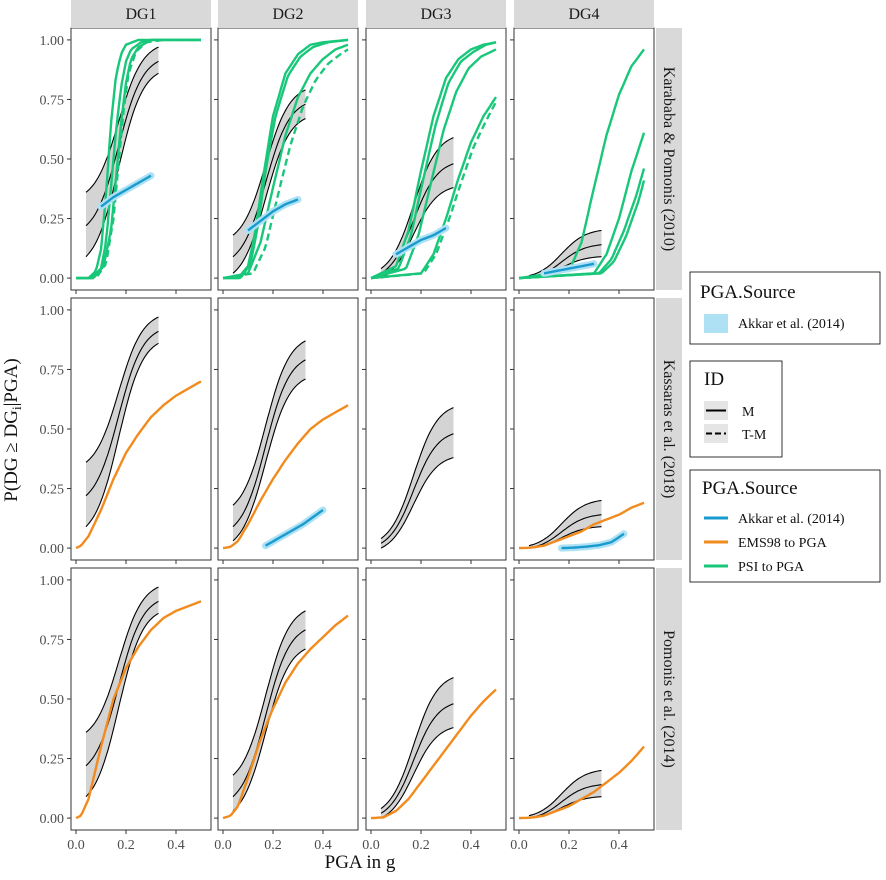 The height and width of the screenshot is (880, 886). Describe the element at coordinates (11, 456) in the screenshot. I see `y-axis-title-main: P(DG ≥ DG` at that location.